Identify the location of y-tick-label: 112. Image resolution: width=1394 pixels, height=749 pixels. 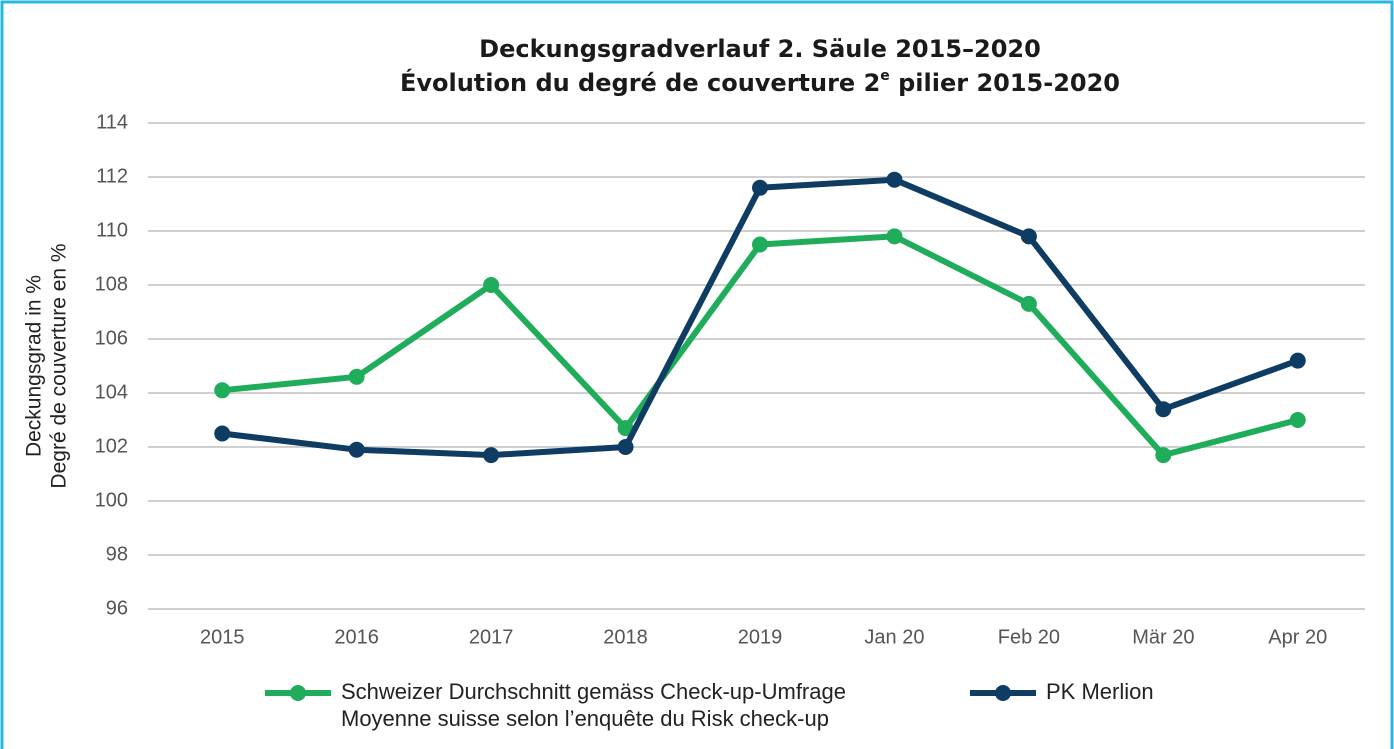
(112, 176).